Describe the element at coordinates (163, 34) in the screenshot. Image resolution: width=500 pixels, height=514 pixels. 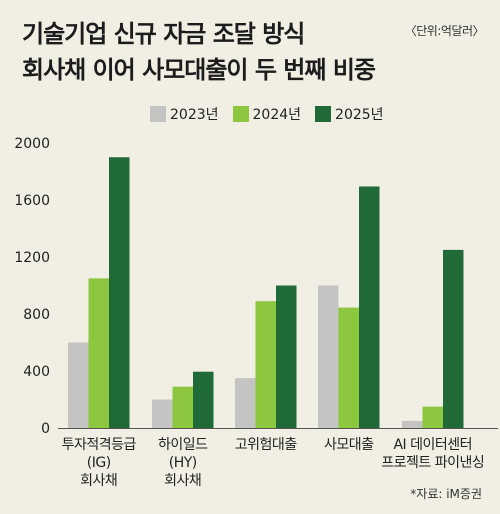
I see `chart-title-line1: 기술기업 신규 자금 조달 방식` at that location.